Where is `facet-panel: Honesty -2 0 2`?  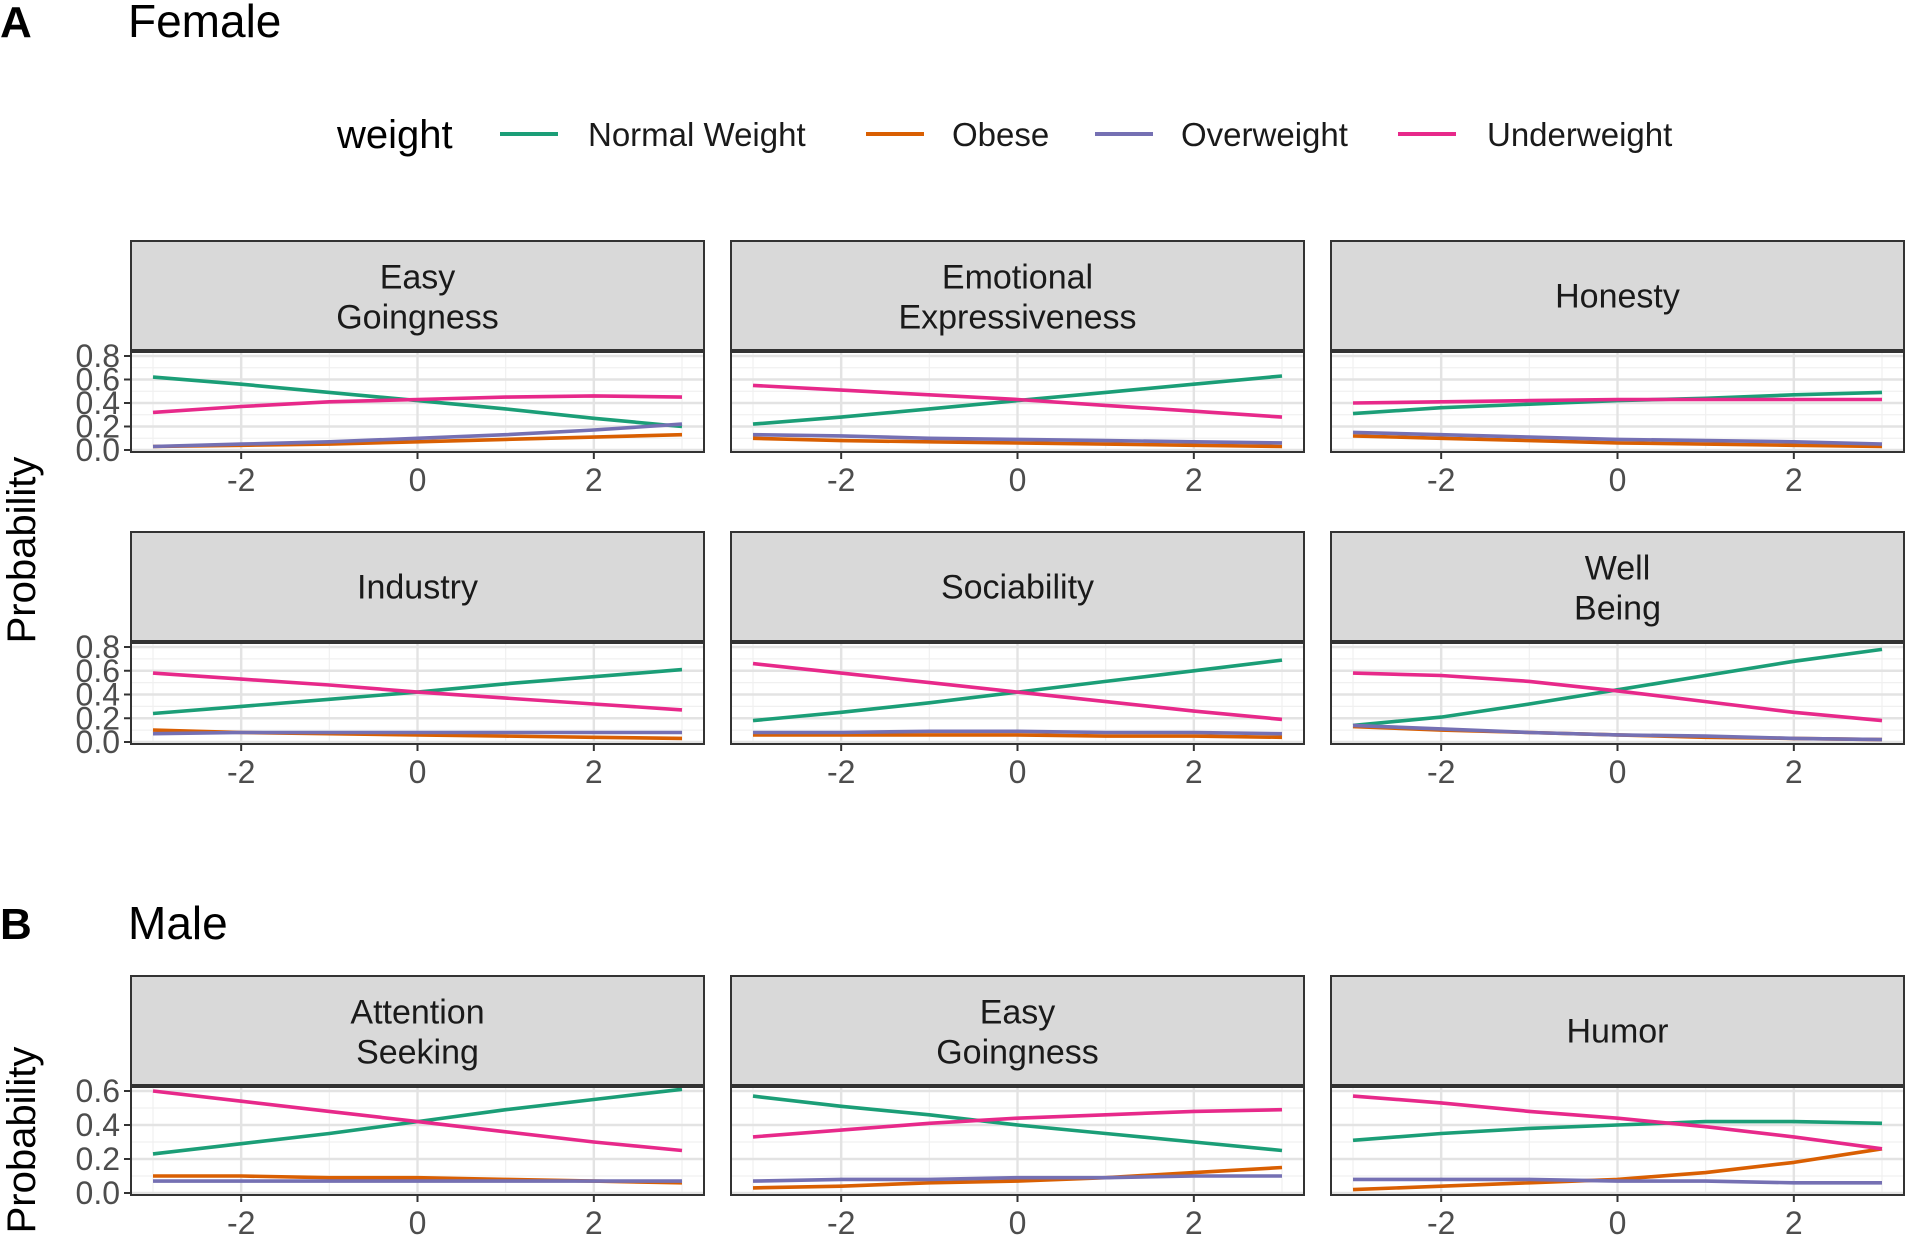
facet-panel: Honesty -2 0 2 is located at coordinates (1617, 369).